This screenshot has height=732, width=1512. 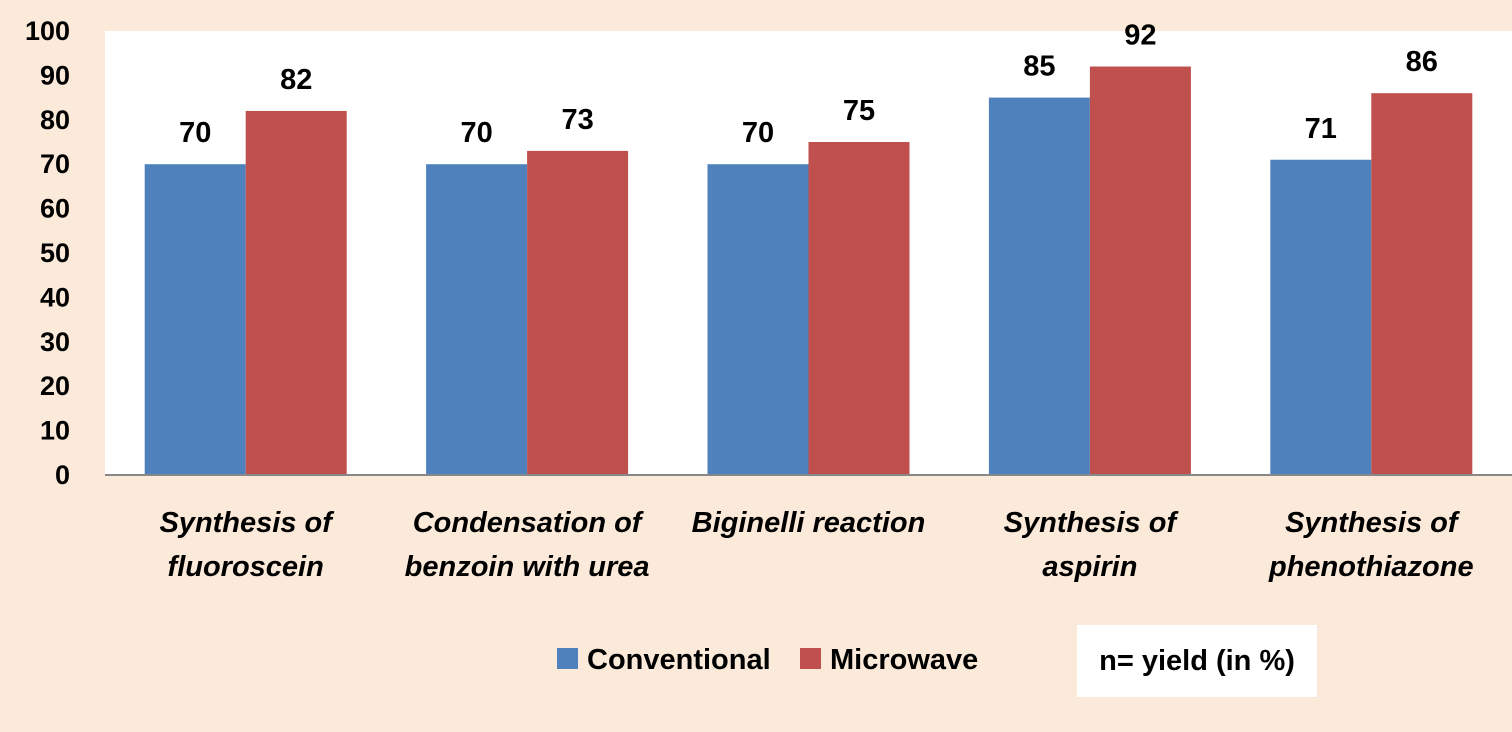 I want to click on legend: Conventional Microwave, so click(x=767, y=660).